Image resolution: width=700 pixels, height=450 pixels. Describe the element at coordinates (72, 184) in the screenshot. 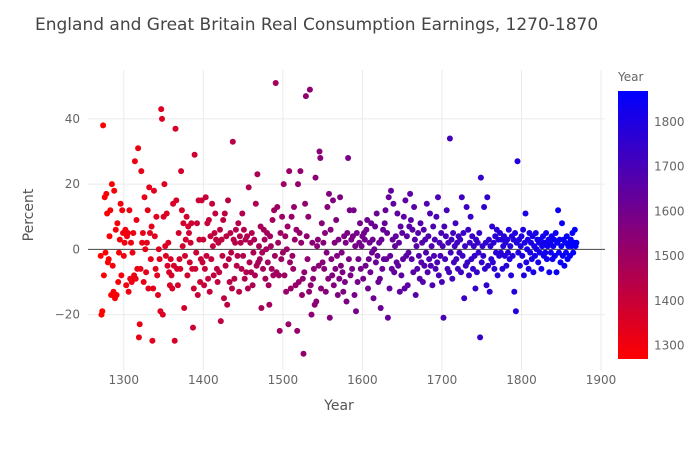

I see `y-tick-label: 20` at that location.